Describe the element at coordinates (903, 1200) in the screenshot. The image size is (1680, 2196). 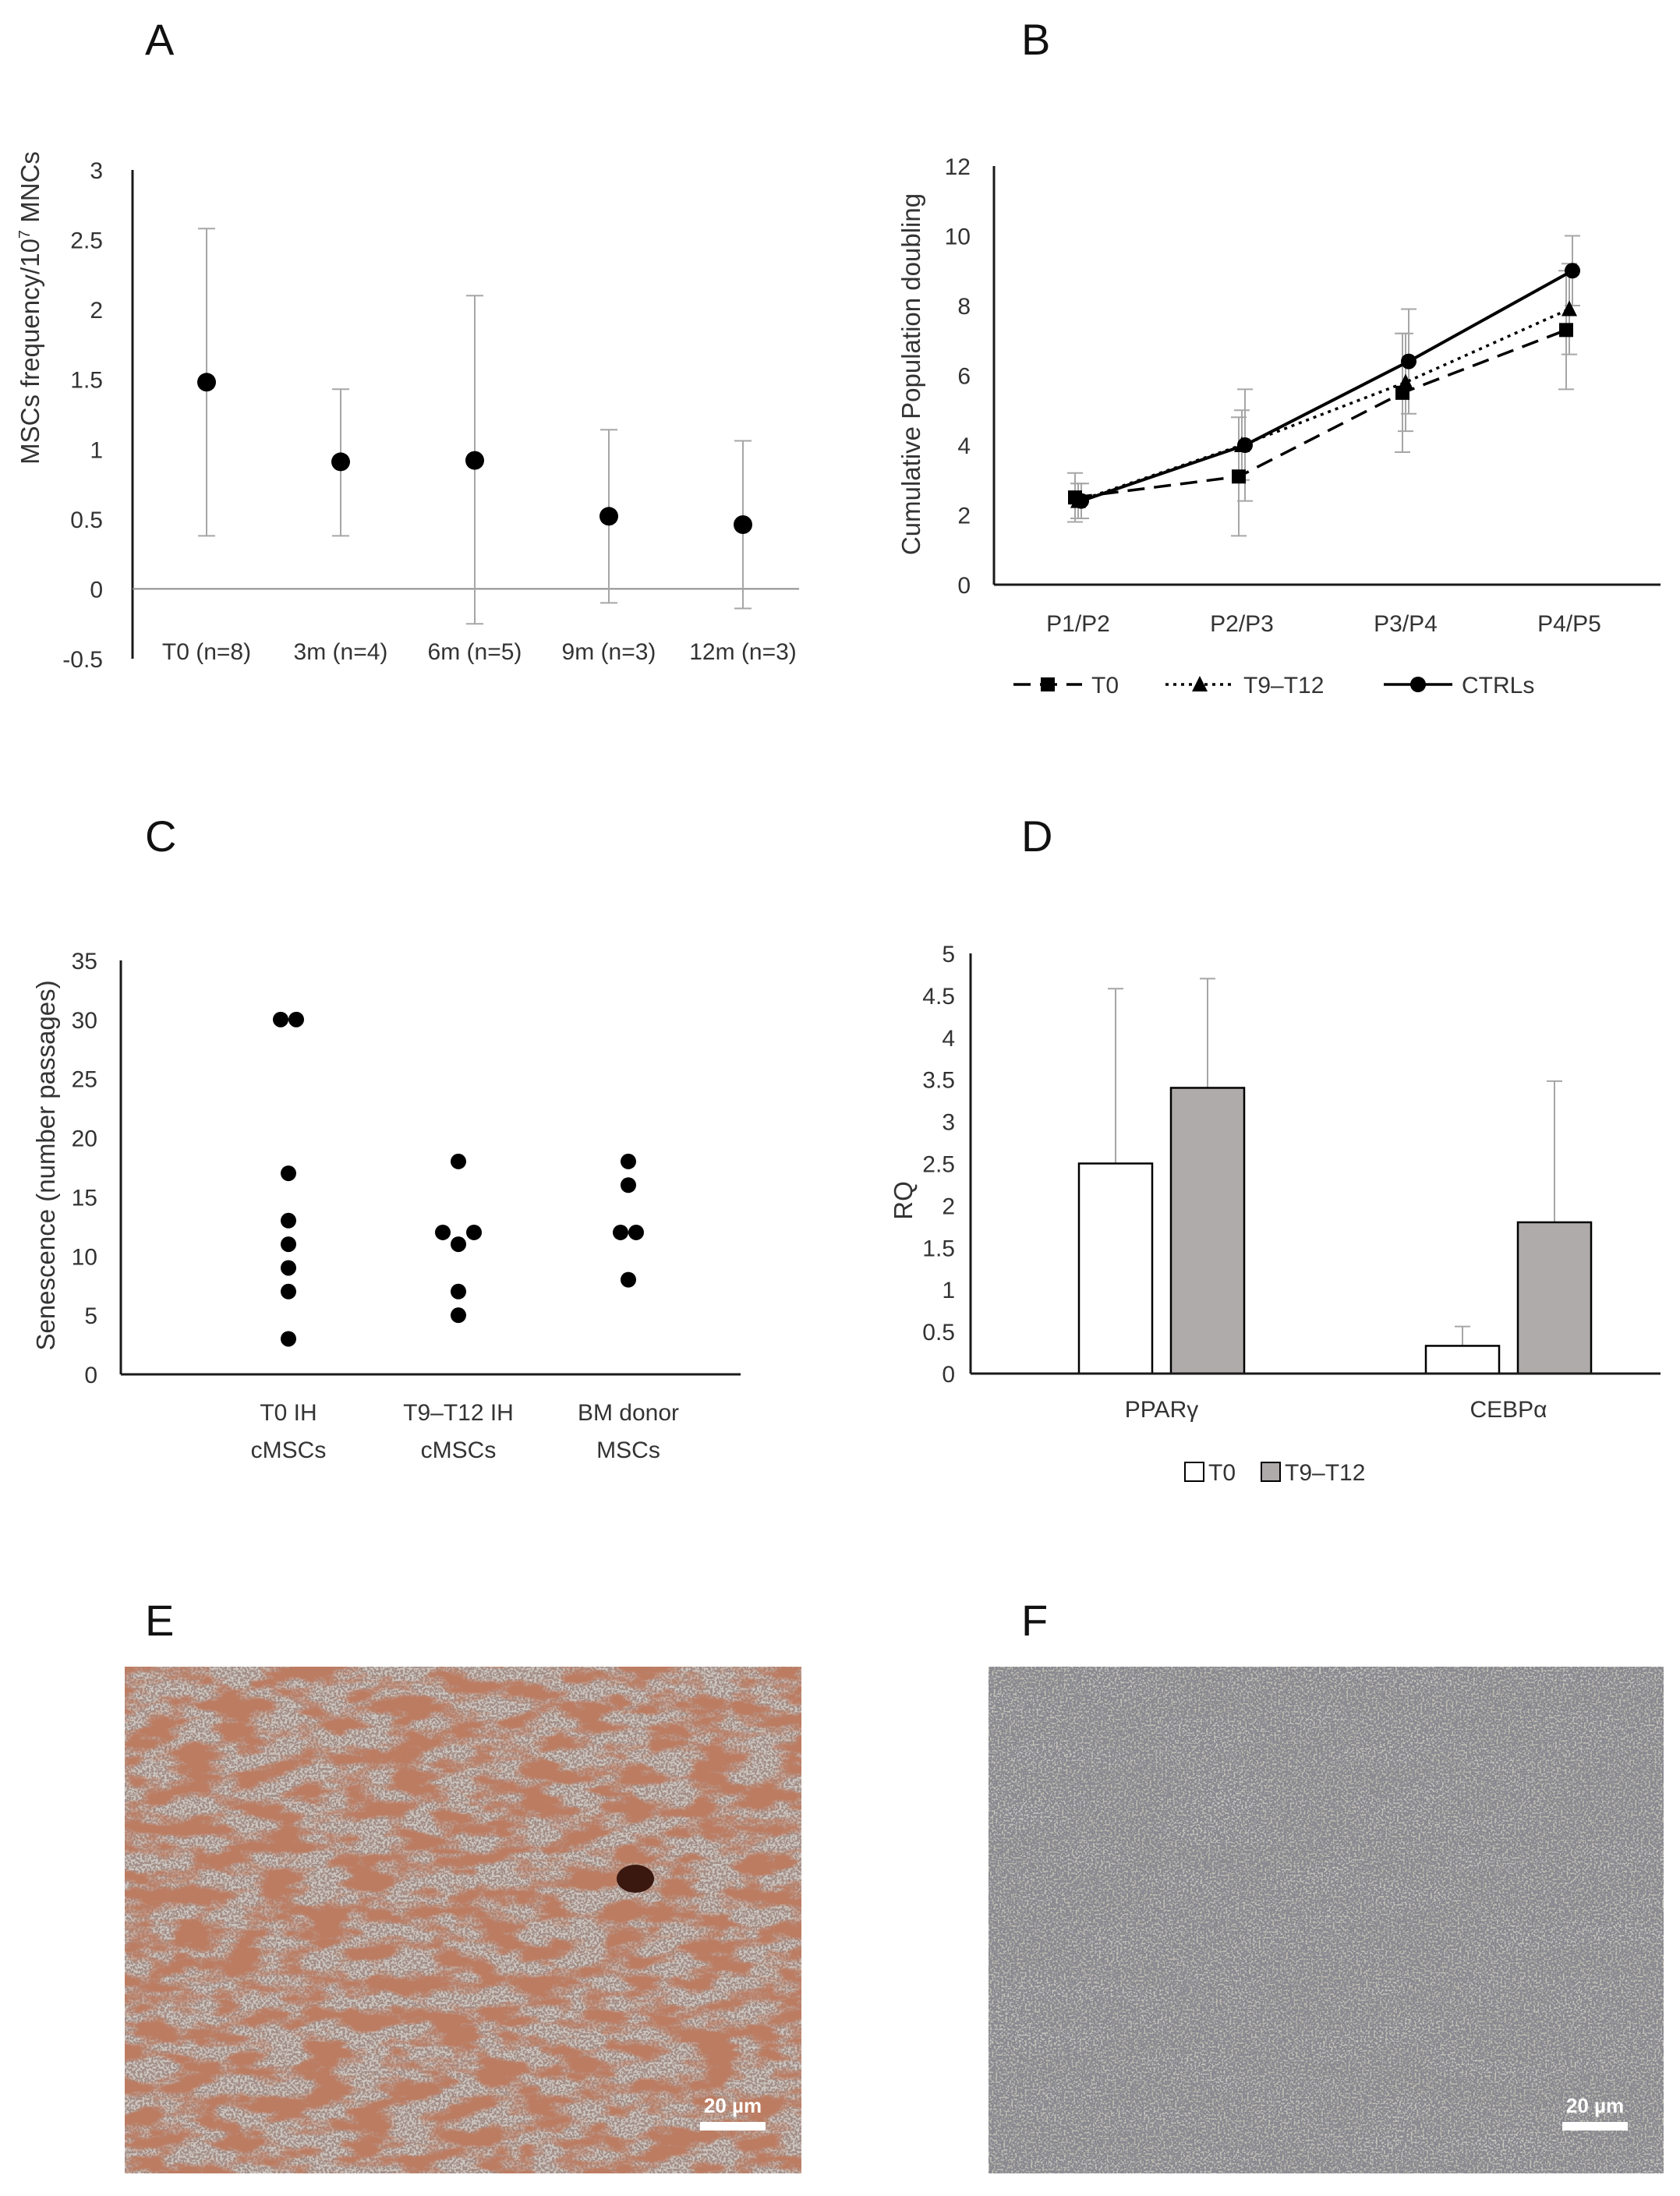
I see `panel-d-y-axis-title: RQ` at that location.